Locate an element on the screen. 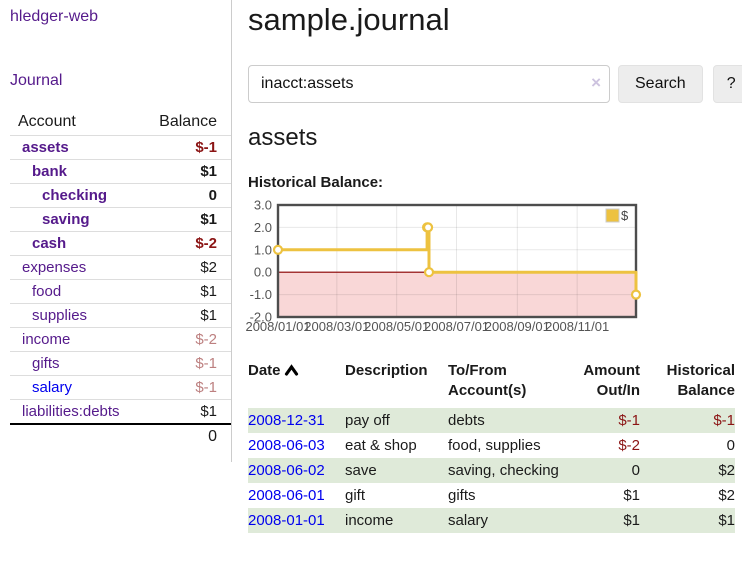 This screenshot has height=582, width=742. sidebar-account-link-salary: salary is located at coordinates (52, 387).